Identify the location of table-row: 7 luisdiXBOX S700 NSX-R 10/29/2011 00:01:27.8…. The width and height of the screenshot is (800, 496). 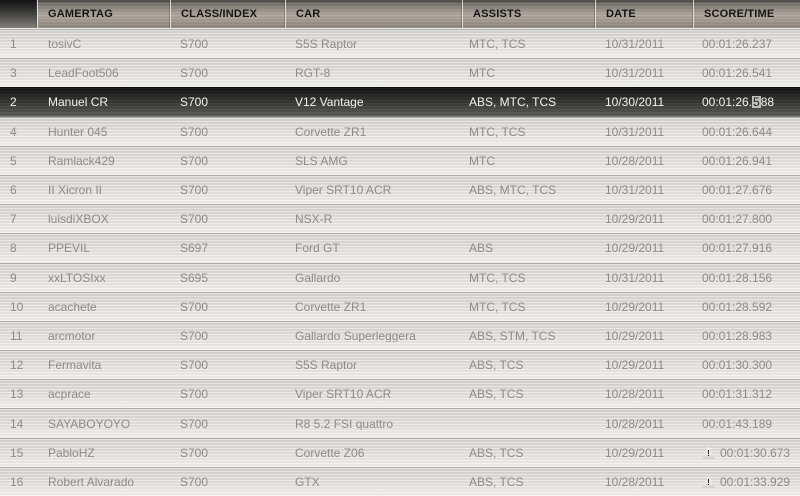
(400, 219).